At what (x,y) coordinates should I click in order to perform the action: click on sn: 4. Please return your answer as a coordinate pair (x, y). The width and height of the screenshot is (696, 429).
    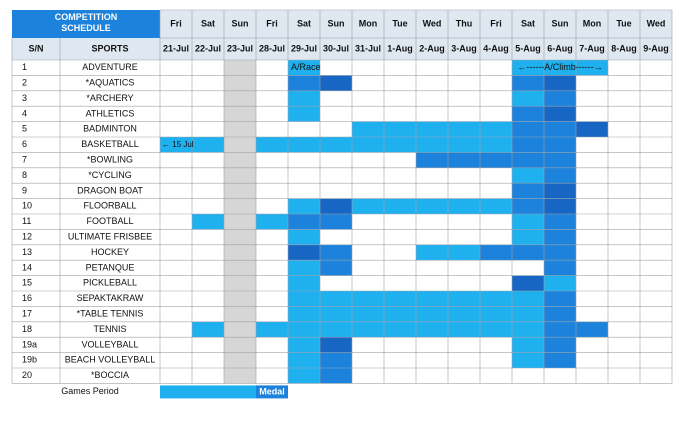
    Looking at the image, I should click on (24, 113).